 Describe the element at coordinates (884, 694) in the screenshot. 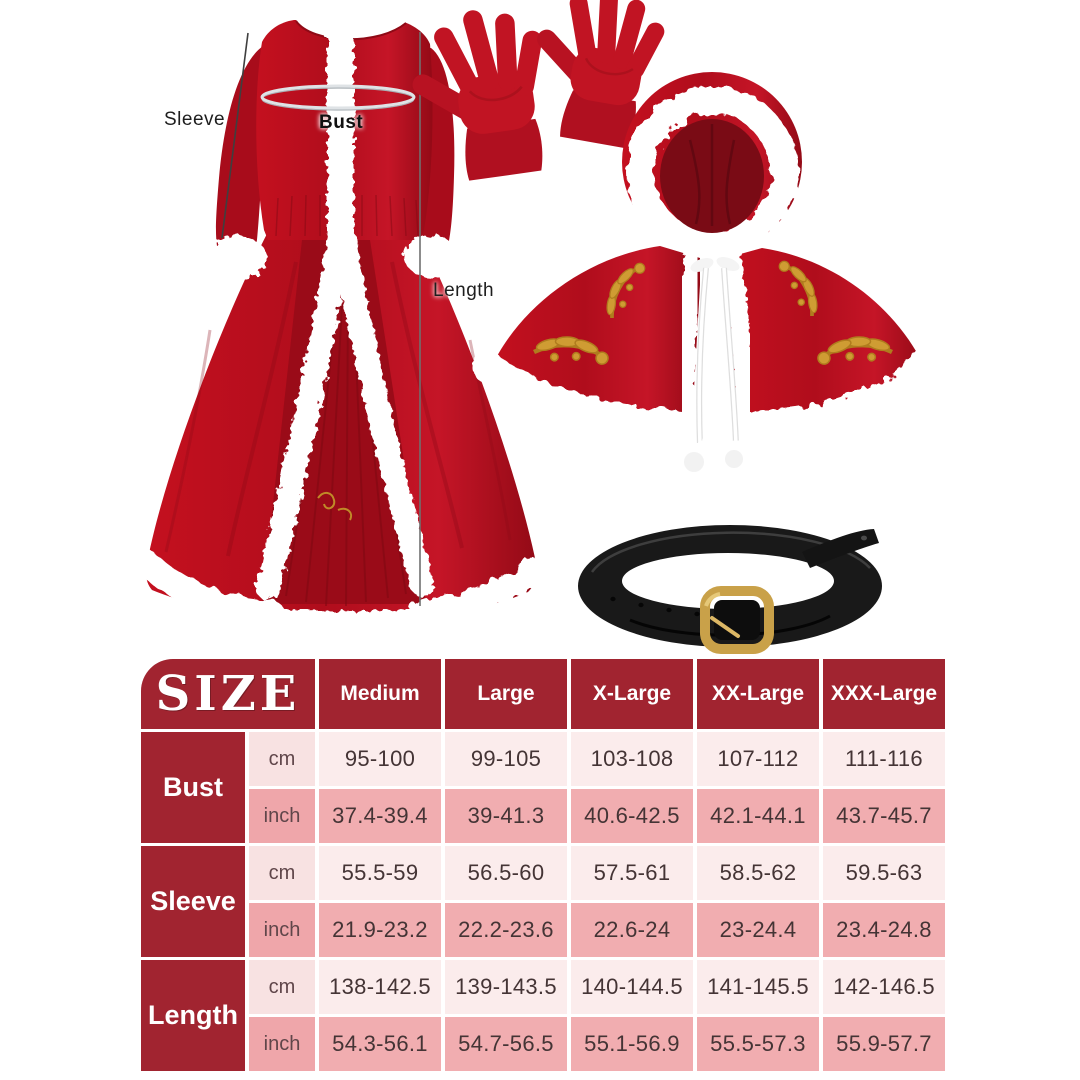

I see `size-column-header: XXX-Large` at that location.